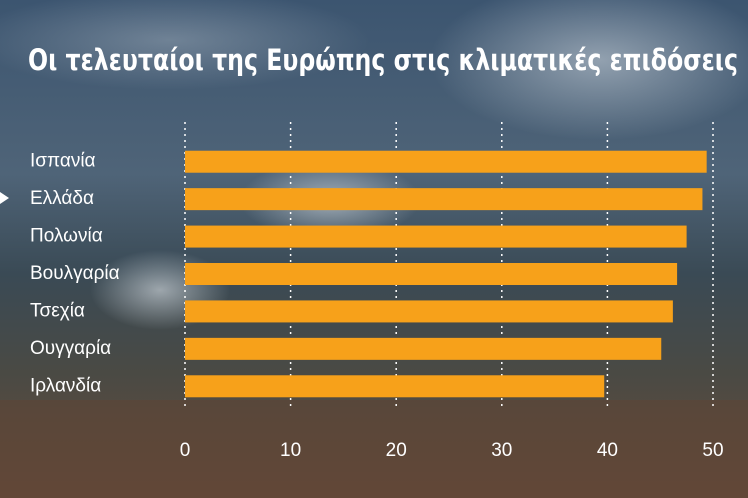  I want to click on y-tick-label: Ελλάδα, so click(62, 198).